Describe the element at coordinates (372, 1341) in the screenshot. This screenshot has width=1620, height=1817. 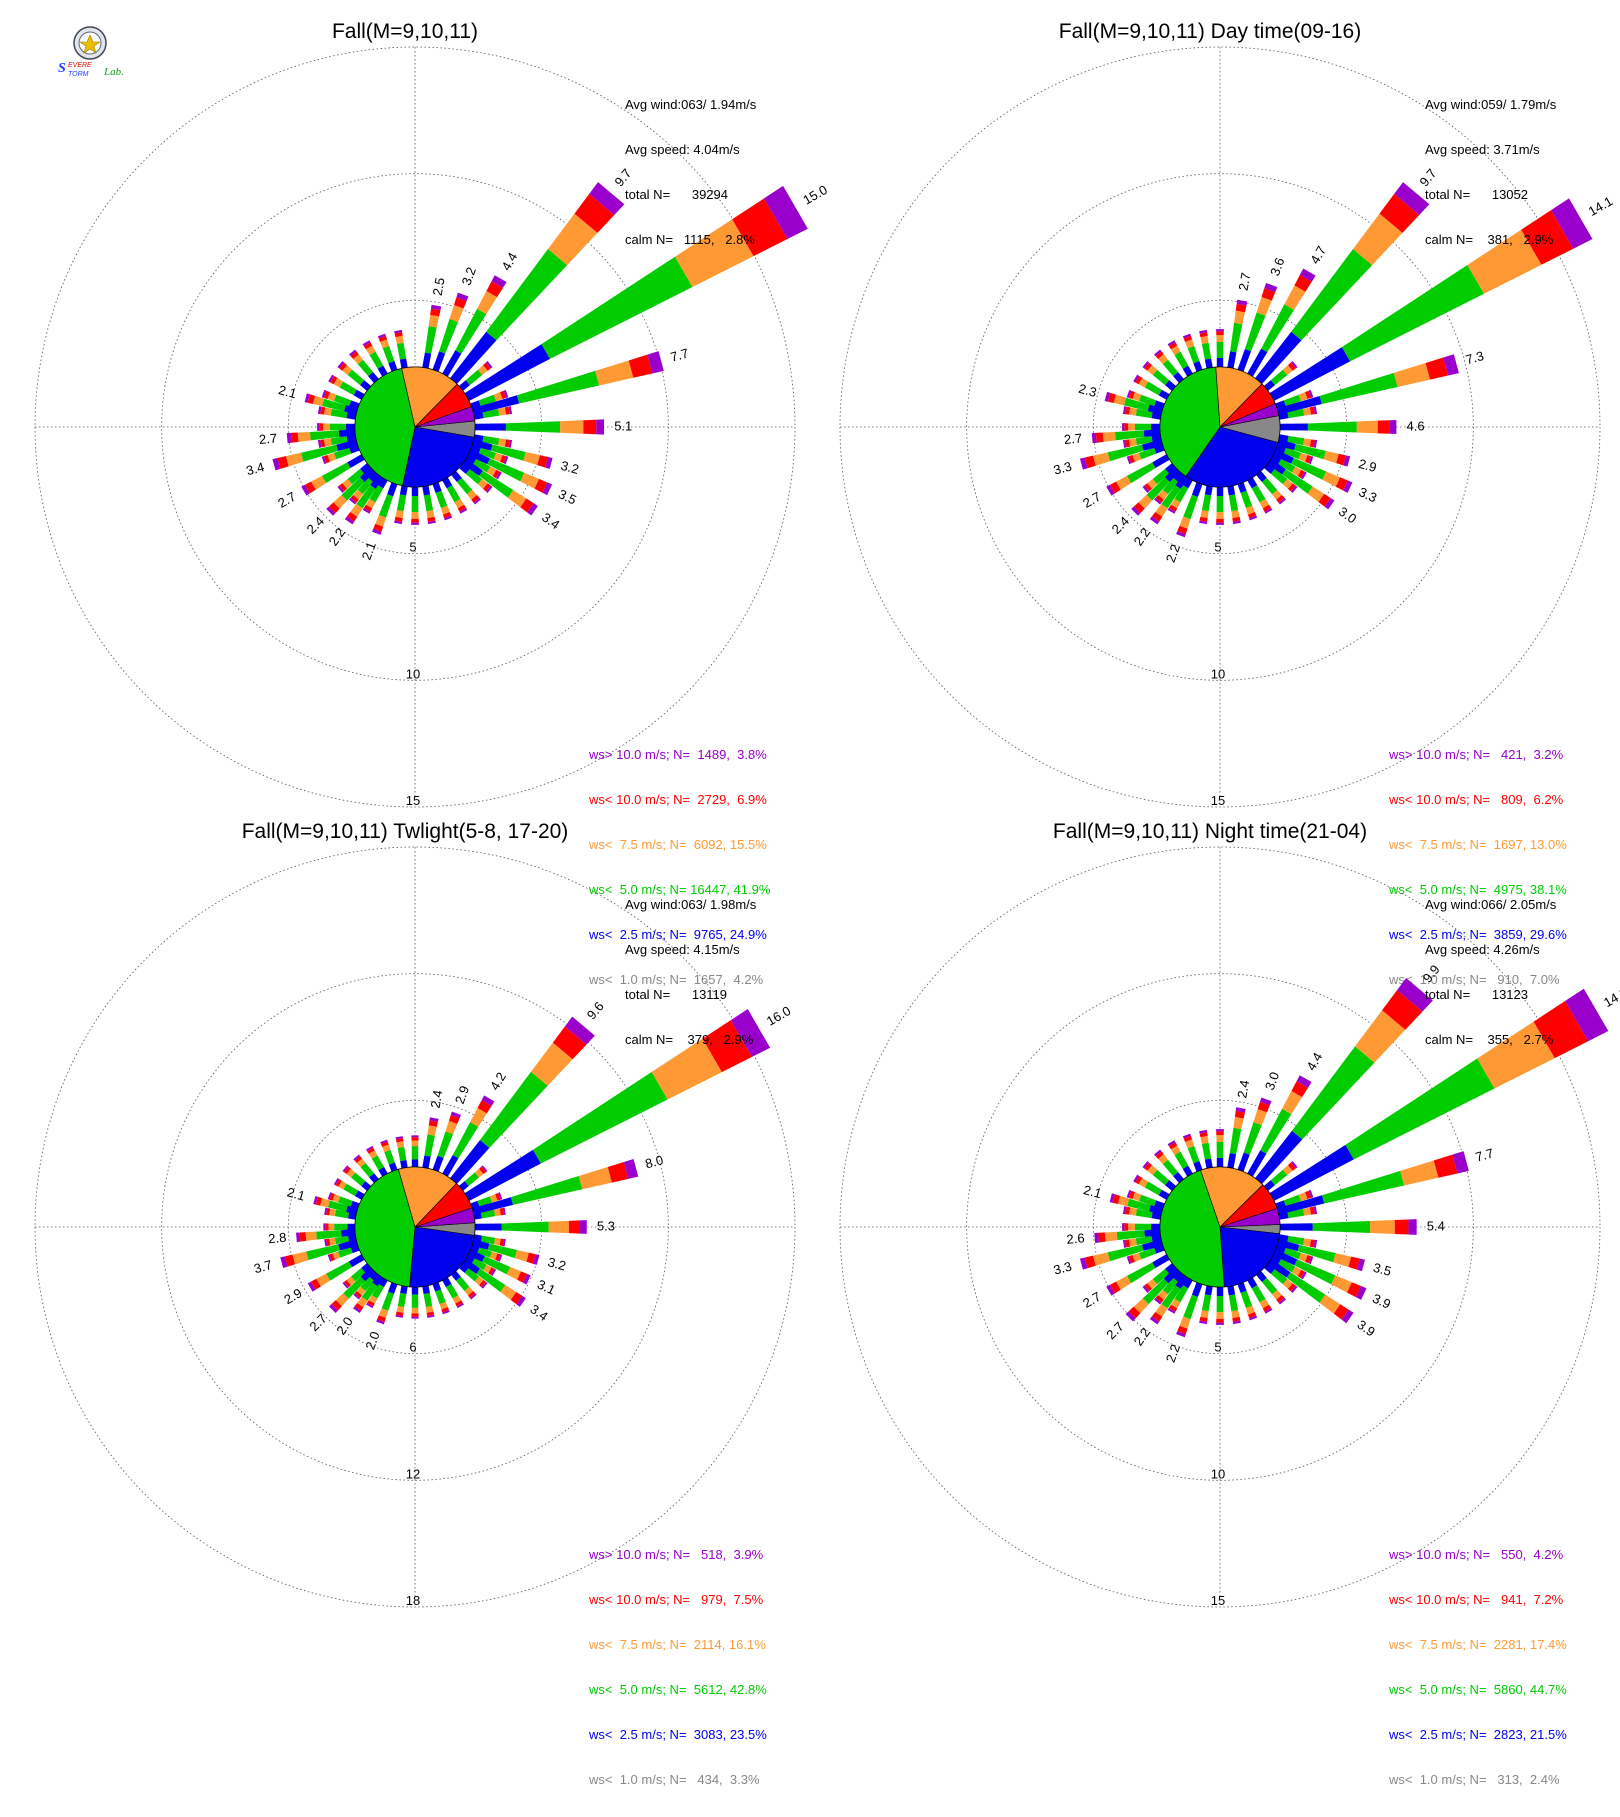
I see `bar-total-label: 2.0` at that location.